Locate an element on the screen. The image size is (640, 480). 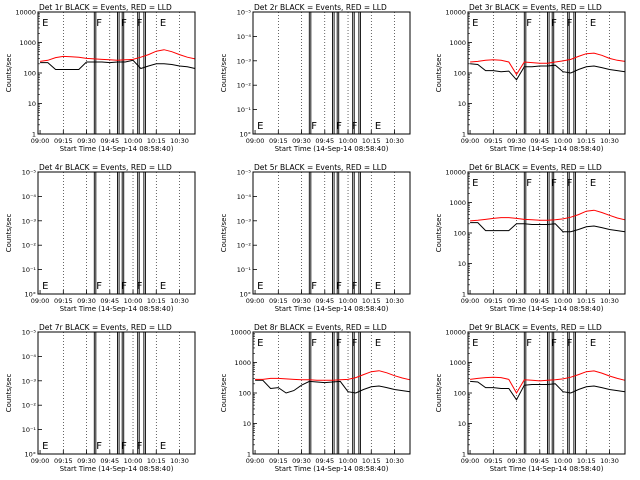
panel-title: Det 1r BLACK = Events, RED = LLD is located at coordinates (105, 7).